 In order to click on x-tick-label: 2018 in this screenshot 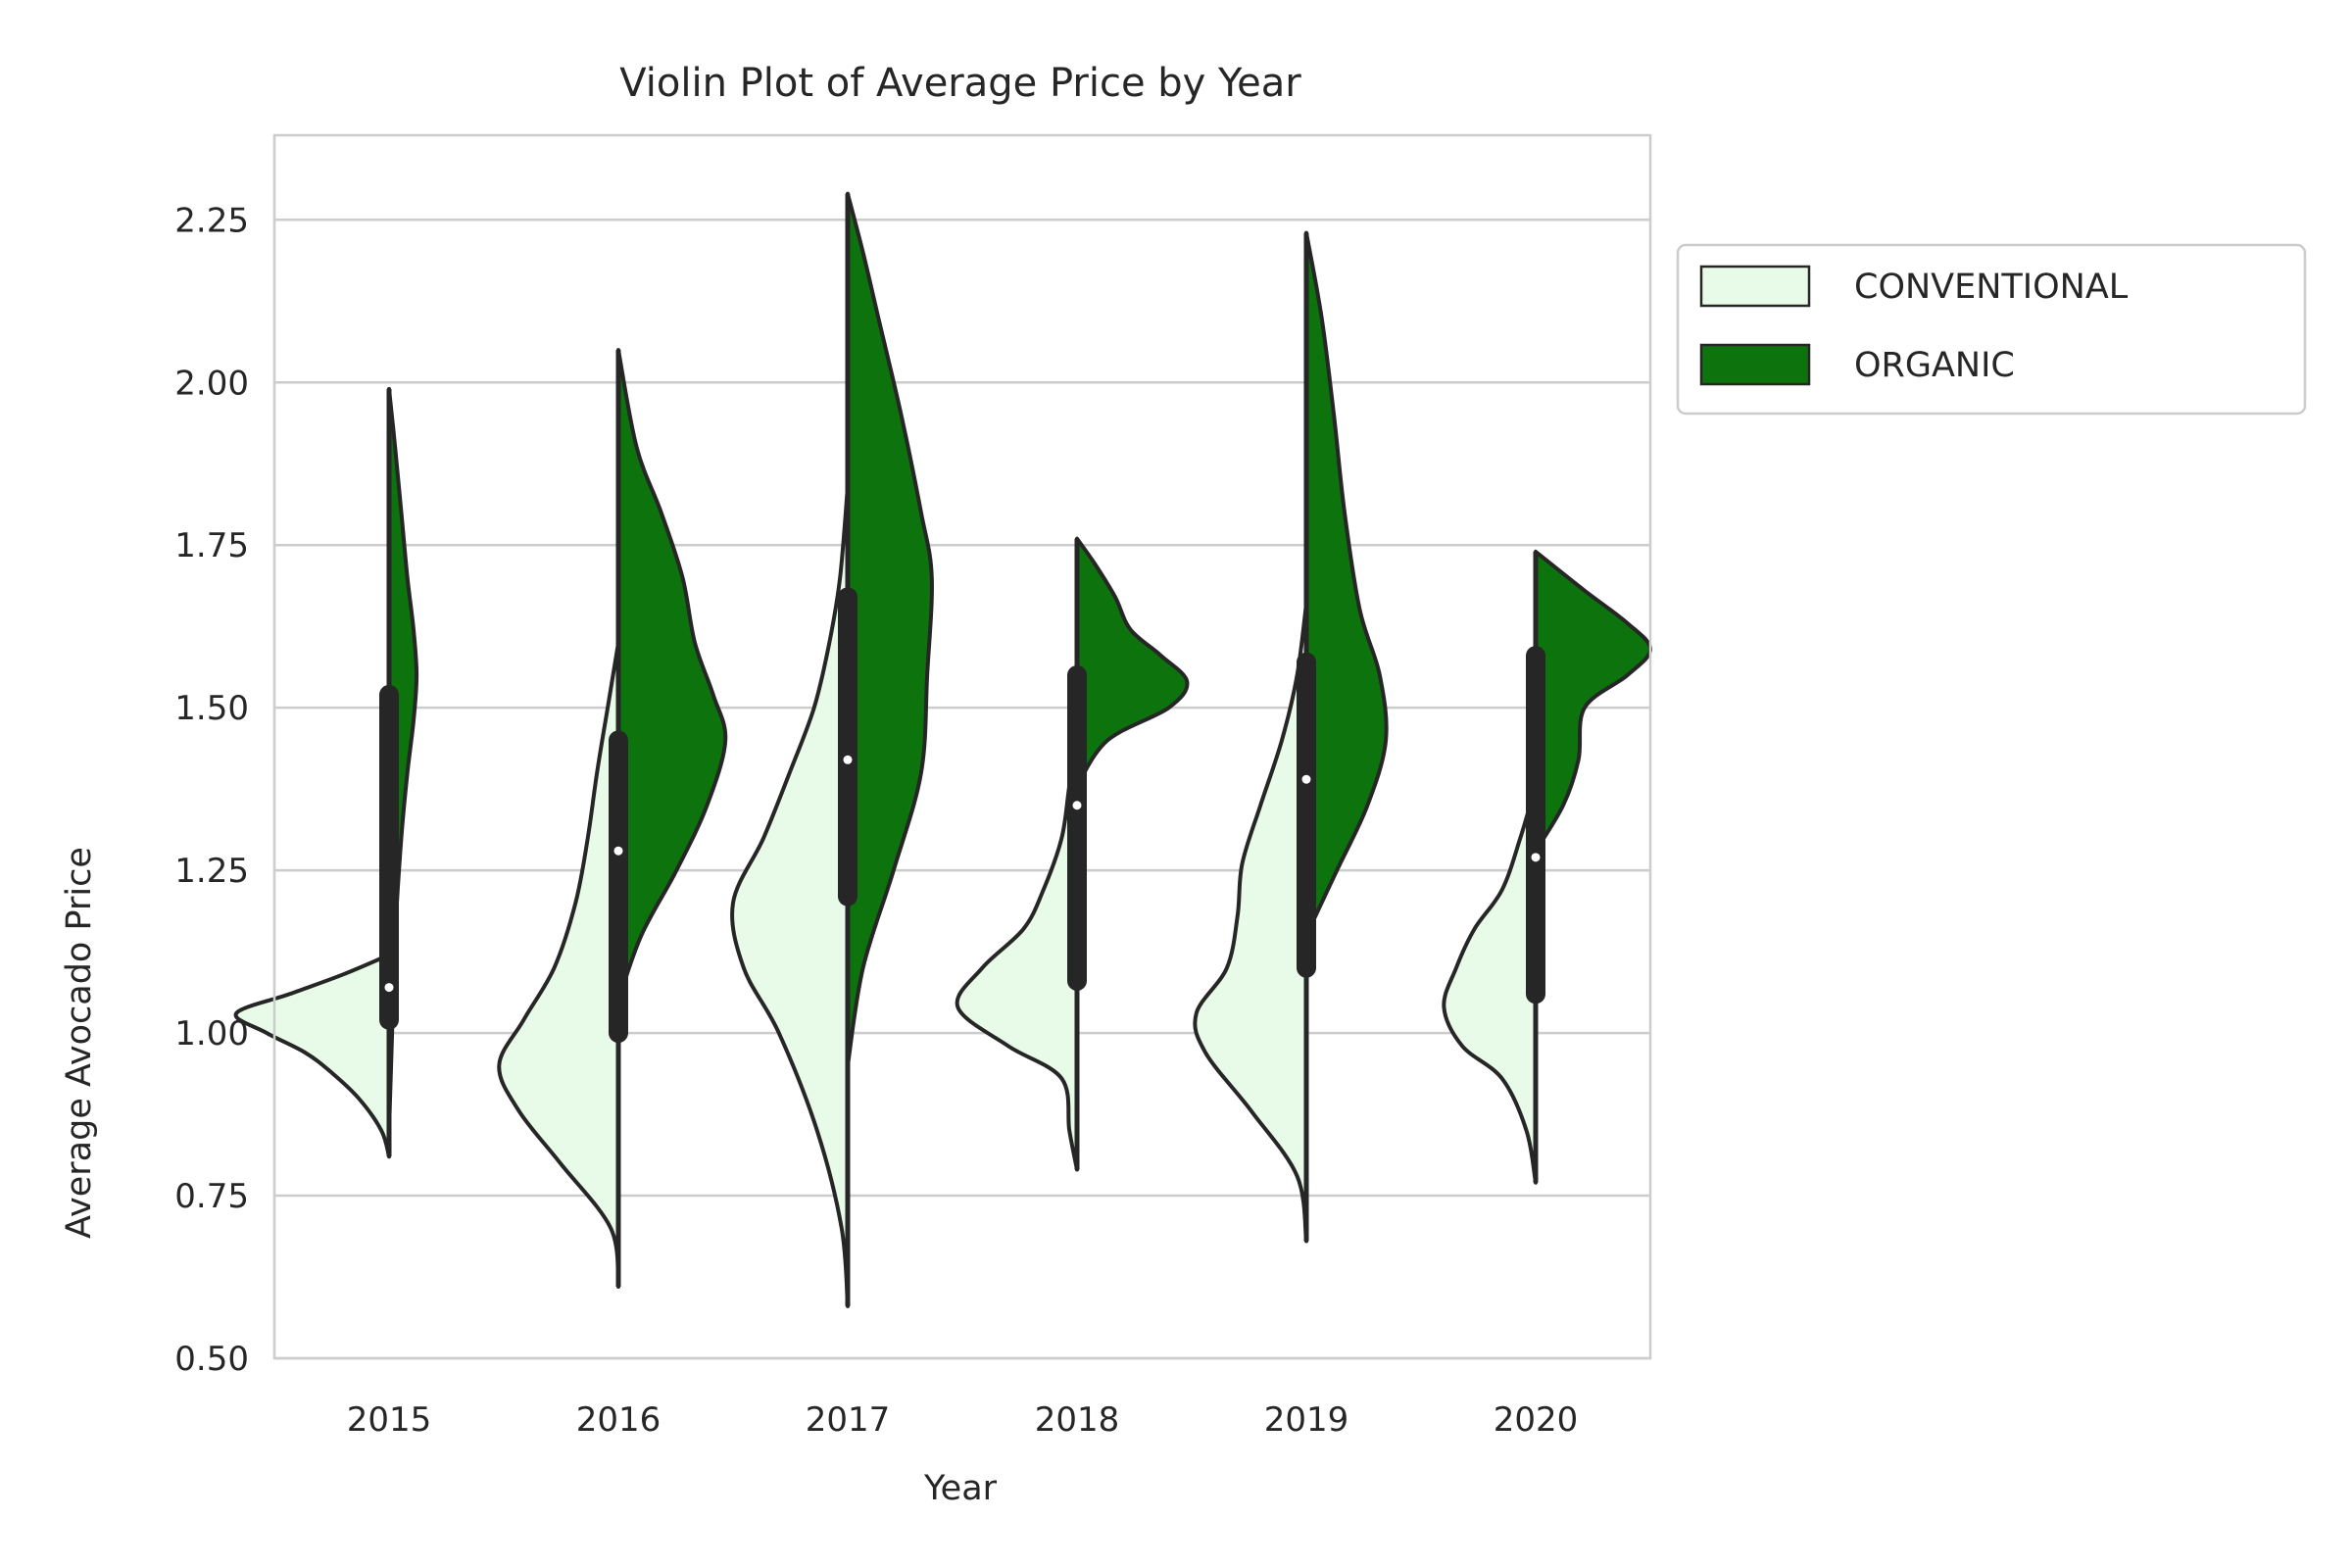, I will do `click(1077, 1420)`.